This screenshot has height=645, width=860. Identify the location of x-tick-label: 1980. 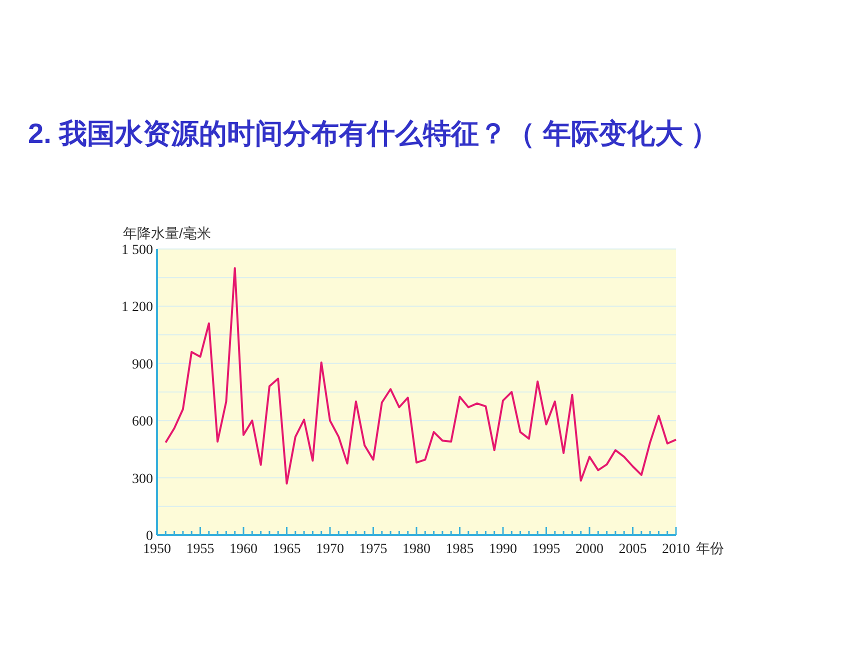
(416, 549).